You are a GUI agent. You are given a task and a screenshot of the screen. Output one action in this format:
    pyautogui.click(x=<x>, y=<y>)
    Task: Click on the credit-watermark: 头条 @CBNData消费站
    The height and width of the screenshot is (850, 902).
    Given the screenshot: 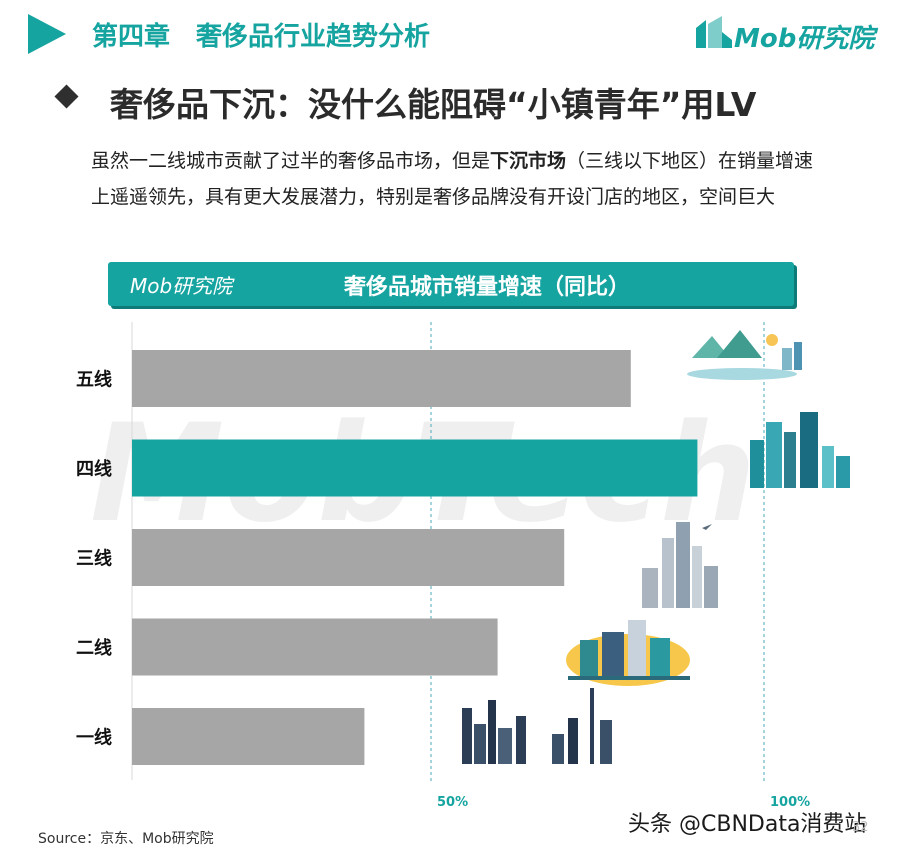 What is the action you would take?
    pyautogui.click(x=747, y=824)
    